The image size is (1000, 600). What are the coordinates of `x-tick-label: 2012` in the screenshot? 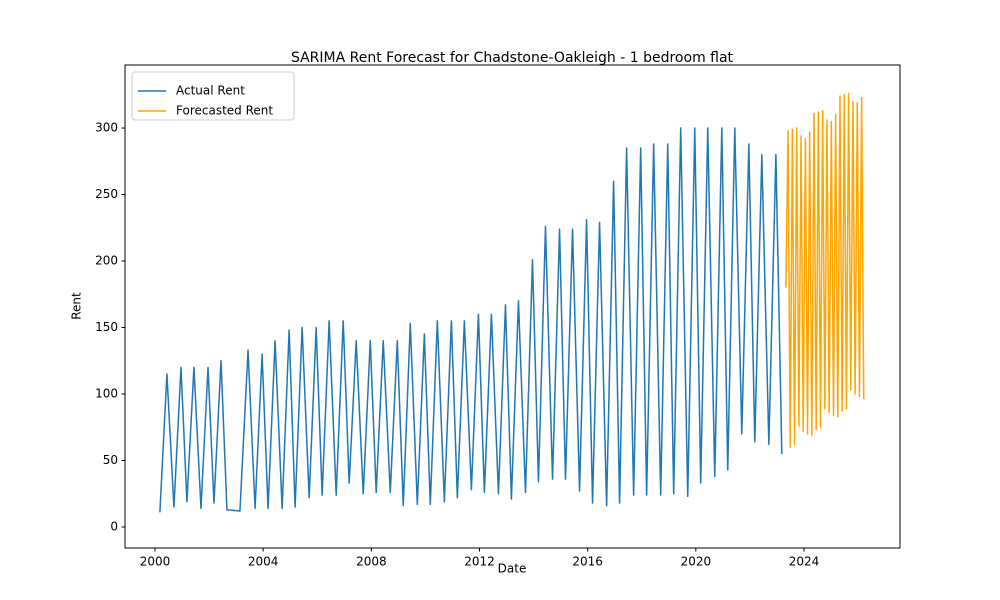 It's located at (479, 562).